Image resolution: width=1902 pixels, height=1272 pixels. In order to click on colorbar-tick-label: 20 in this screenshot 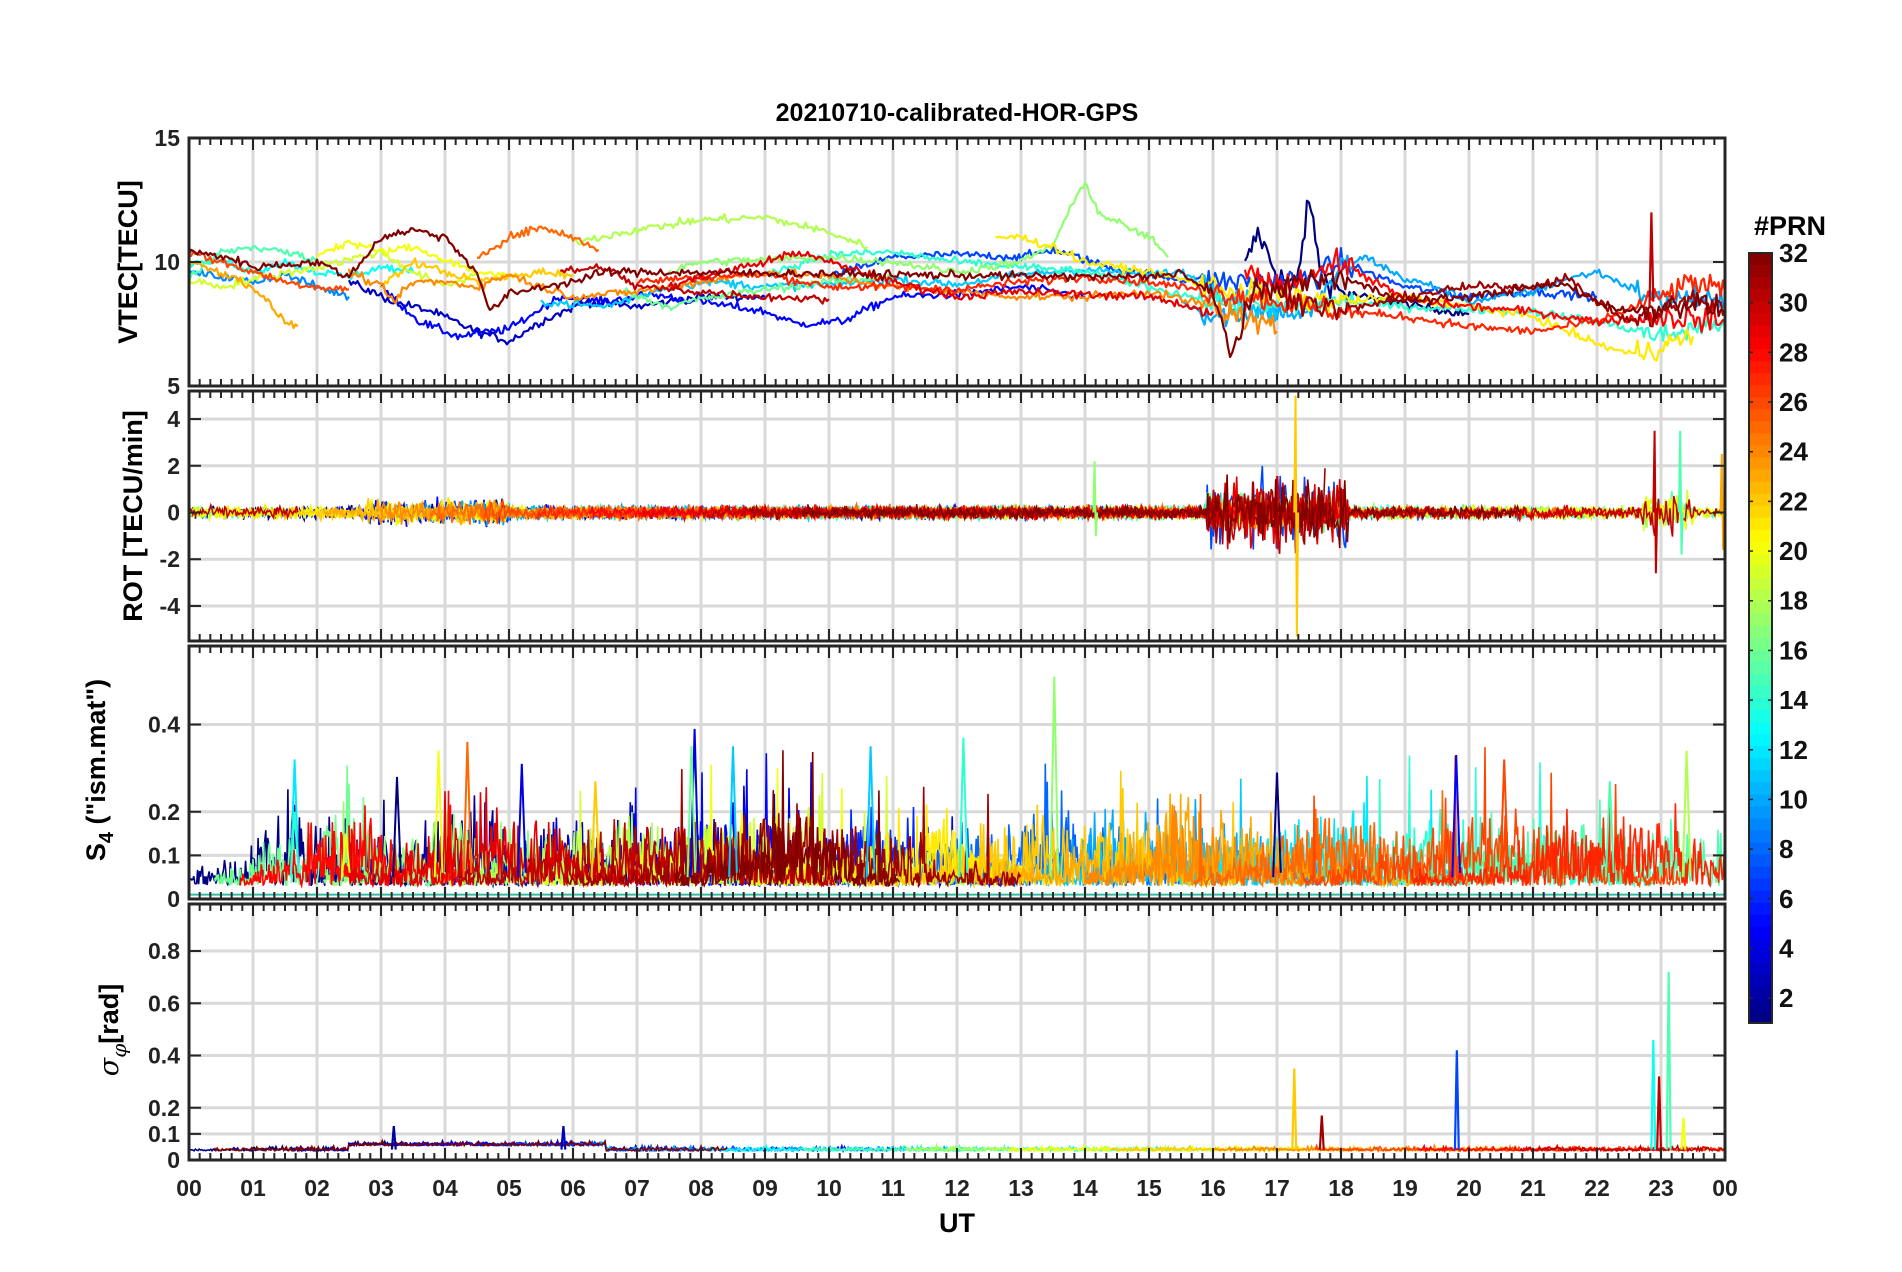, I will do `click(1793, 551)`.